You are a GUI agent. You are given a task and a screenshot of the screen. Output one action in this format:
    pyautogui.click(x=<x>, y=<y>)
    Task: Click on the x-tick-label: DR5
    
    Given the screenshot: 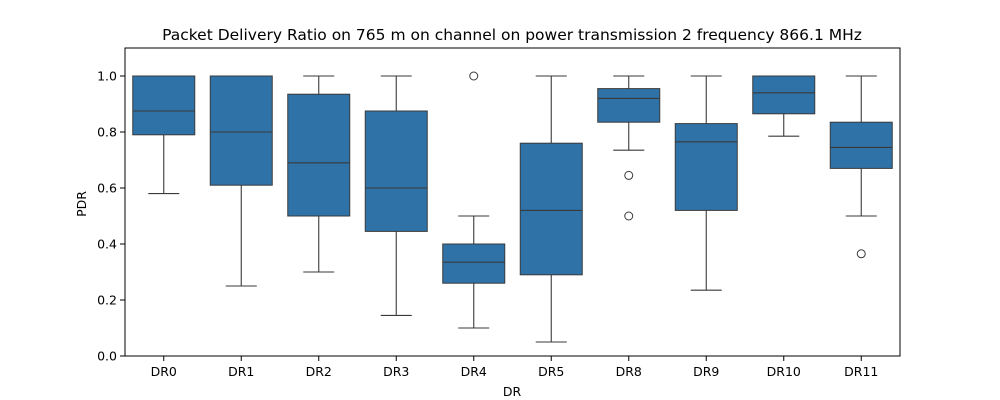 What is the action you would take?
    pyautogui.click(x=551, y=371)
    